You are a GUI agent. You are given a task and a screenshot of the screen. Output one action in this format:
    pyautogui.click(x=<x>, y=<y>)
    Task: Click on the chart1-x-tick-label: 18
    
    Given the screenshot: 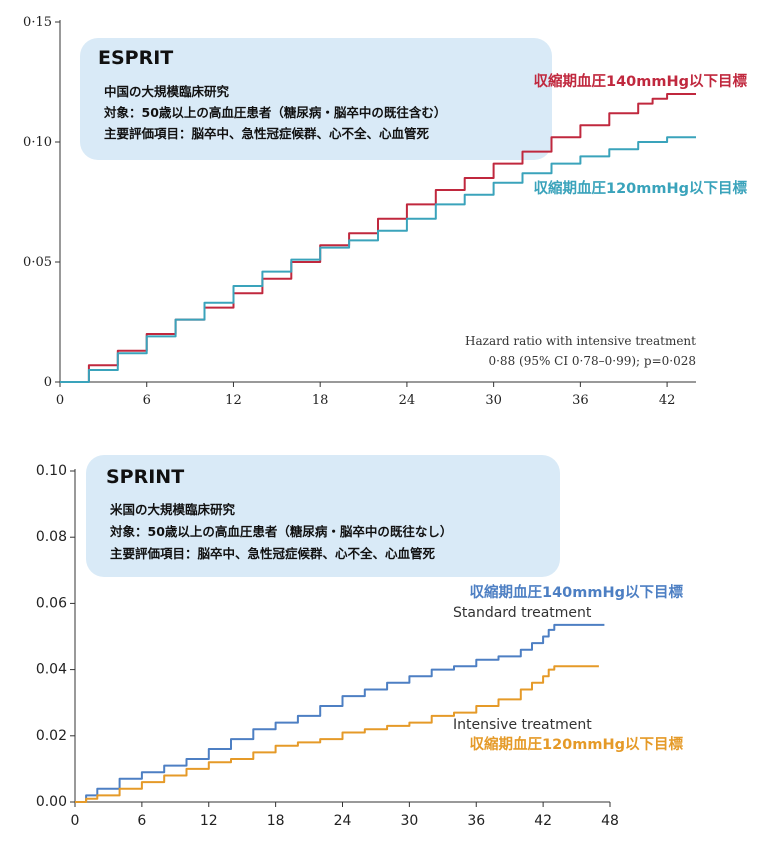 What is the action you would take?
    pyautogui.click(x=276, y=821)
    